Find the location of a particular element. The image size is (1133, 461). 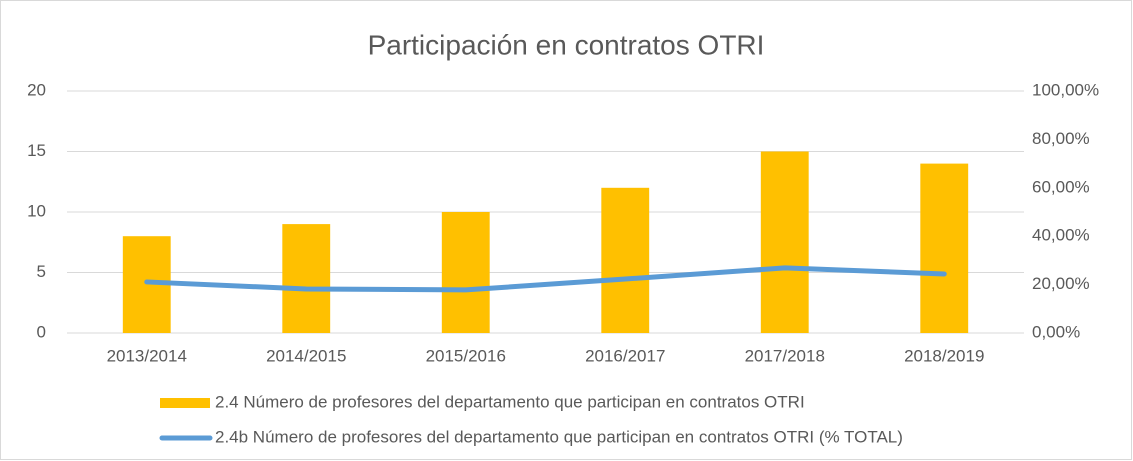

y2-tick-label: 0,00% is located at coordinates (1056, 331).